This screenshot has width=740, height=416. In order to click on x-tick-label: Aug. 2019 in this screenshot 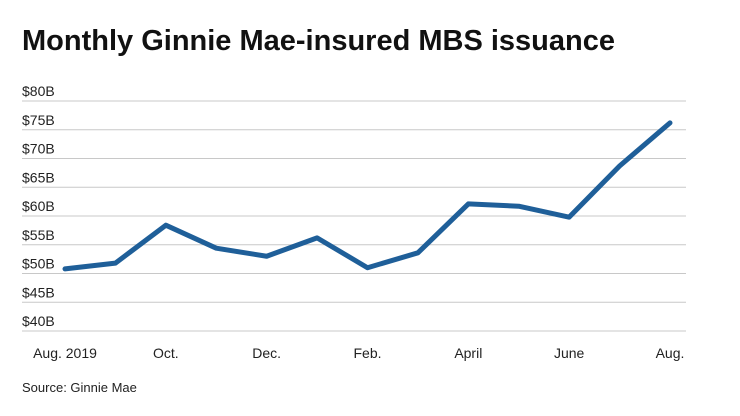, I will do `click(65, 353)`.